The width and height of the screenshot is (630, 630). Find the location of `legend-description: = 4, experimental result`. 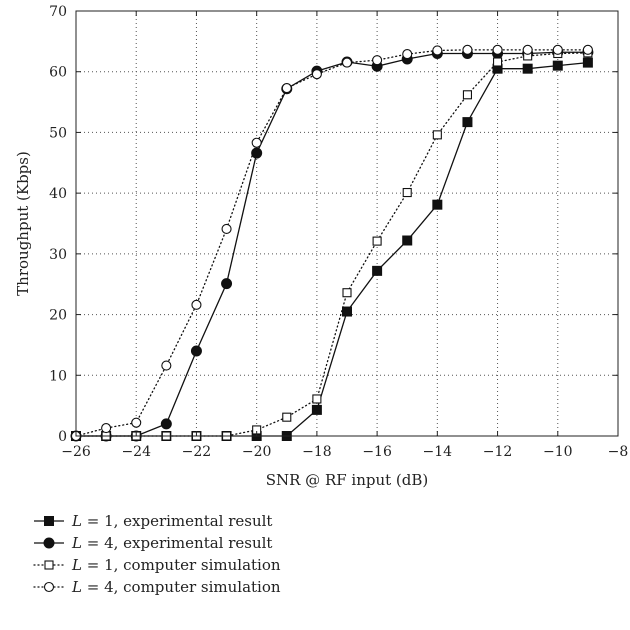

legend-description: = 4, experimental result is located at coordinates (177, 543).